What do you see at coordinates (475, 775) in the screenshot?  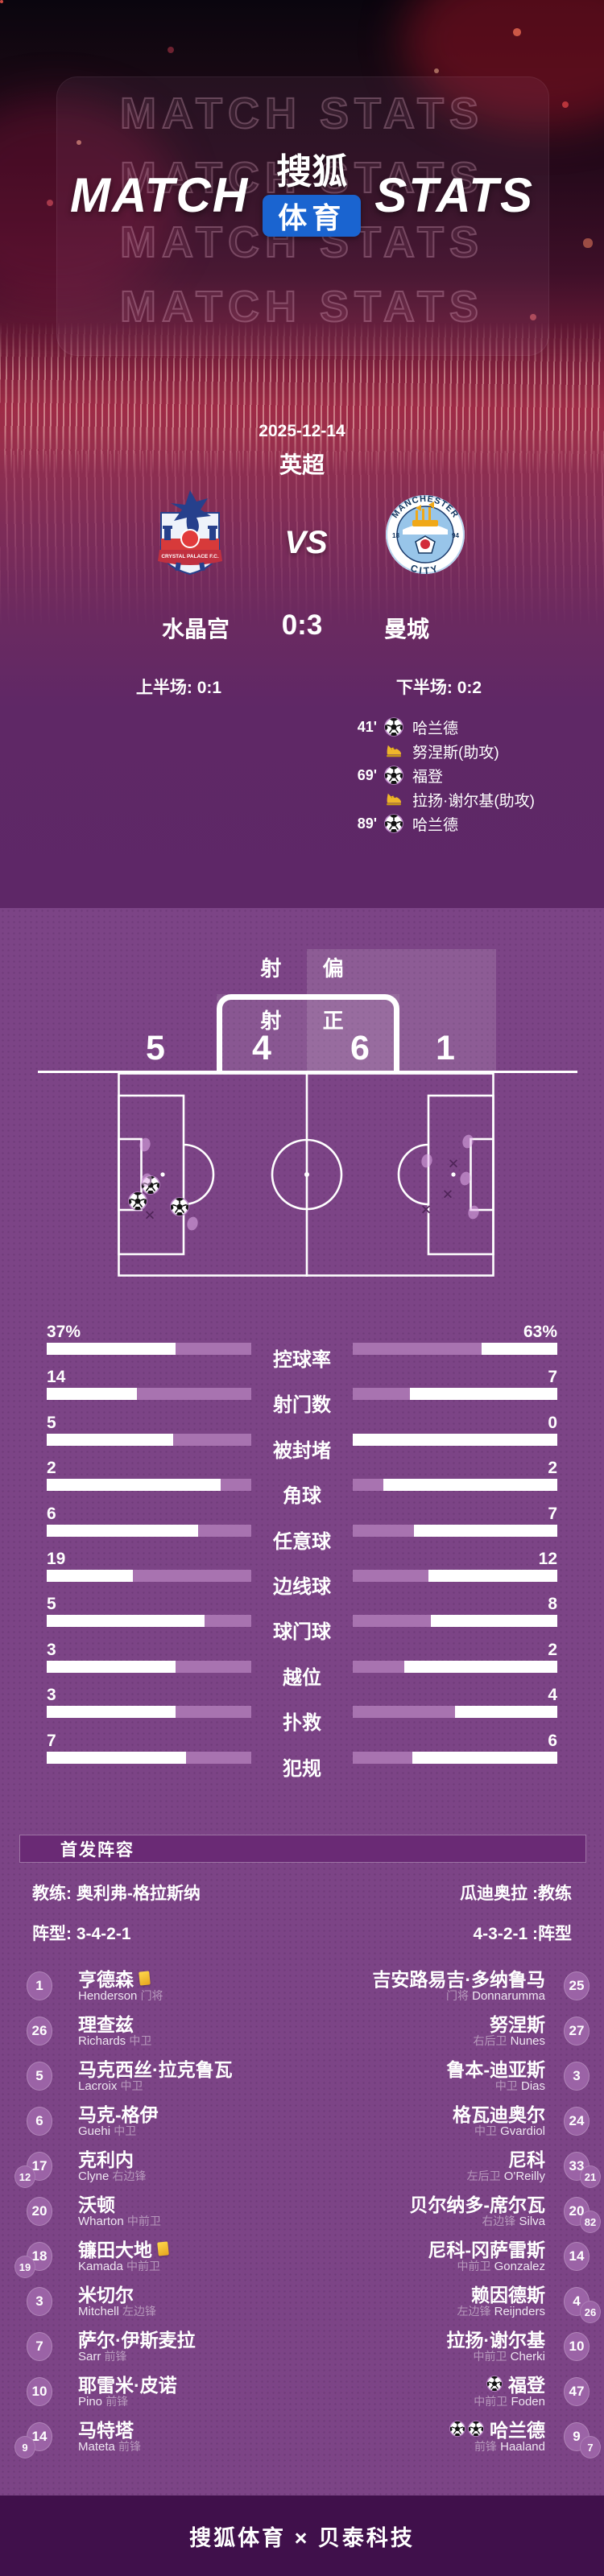 I see `goal-event-row: 69' 福登` at bounding box center [475, 775].